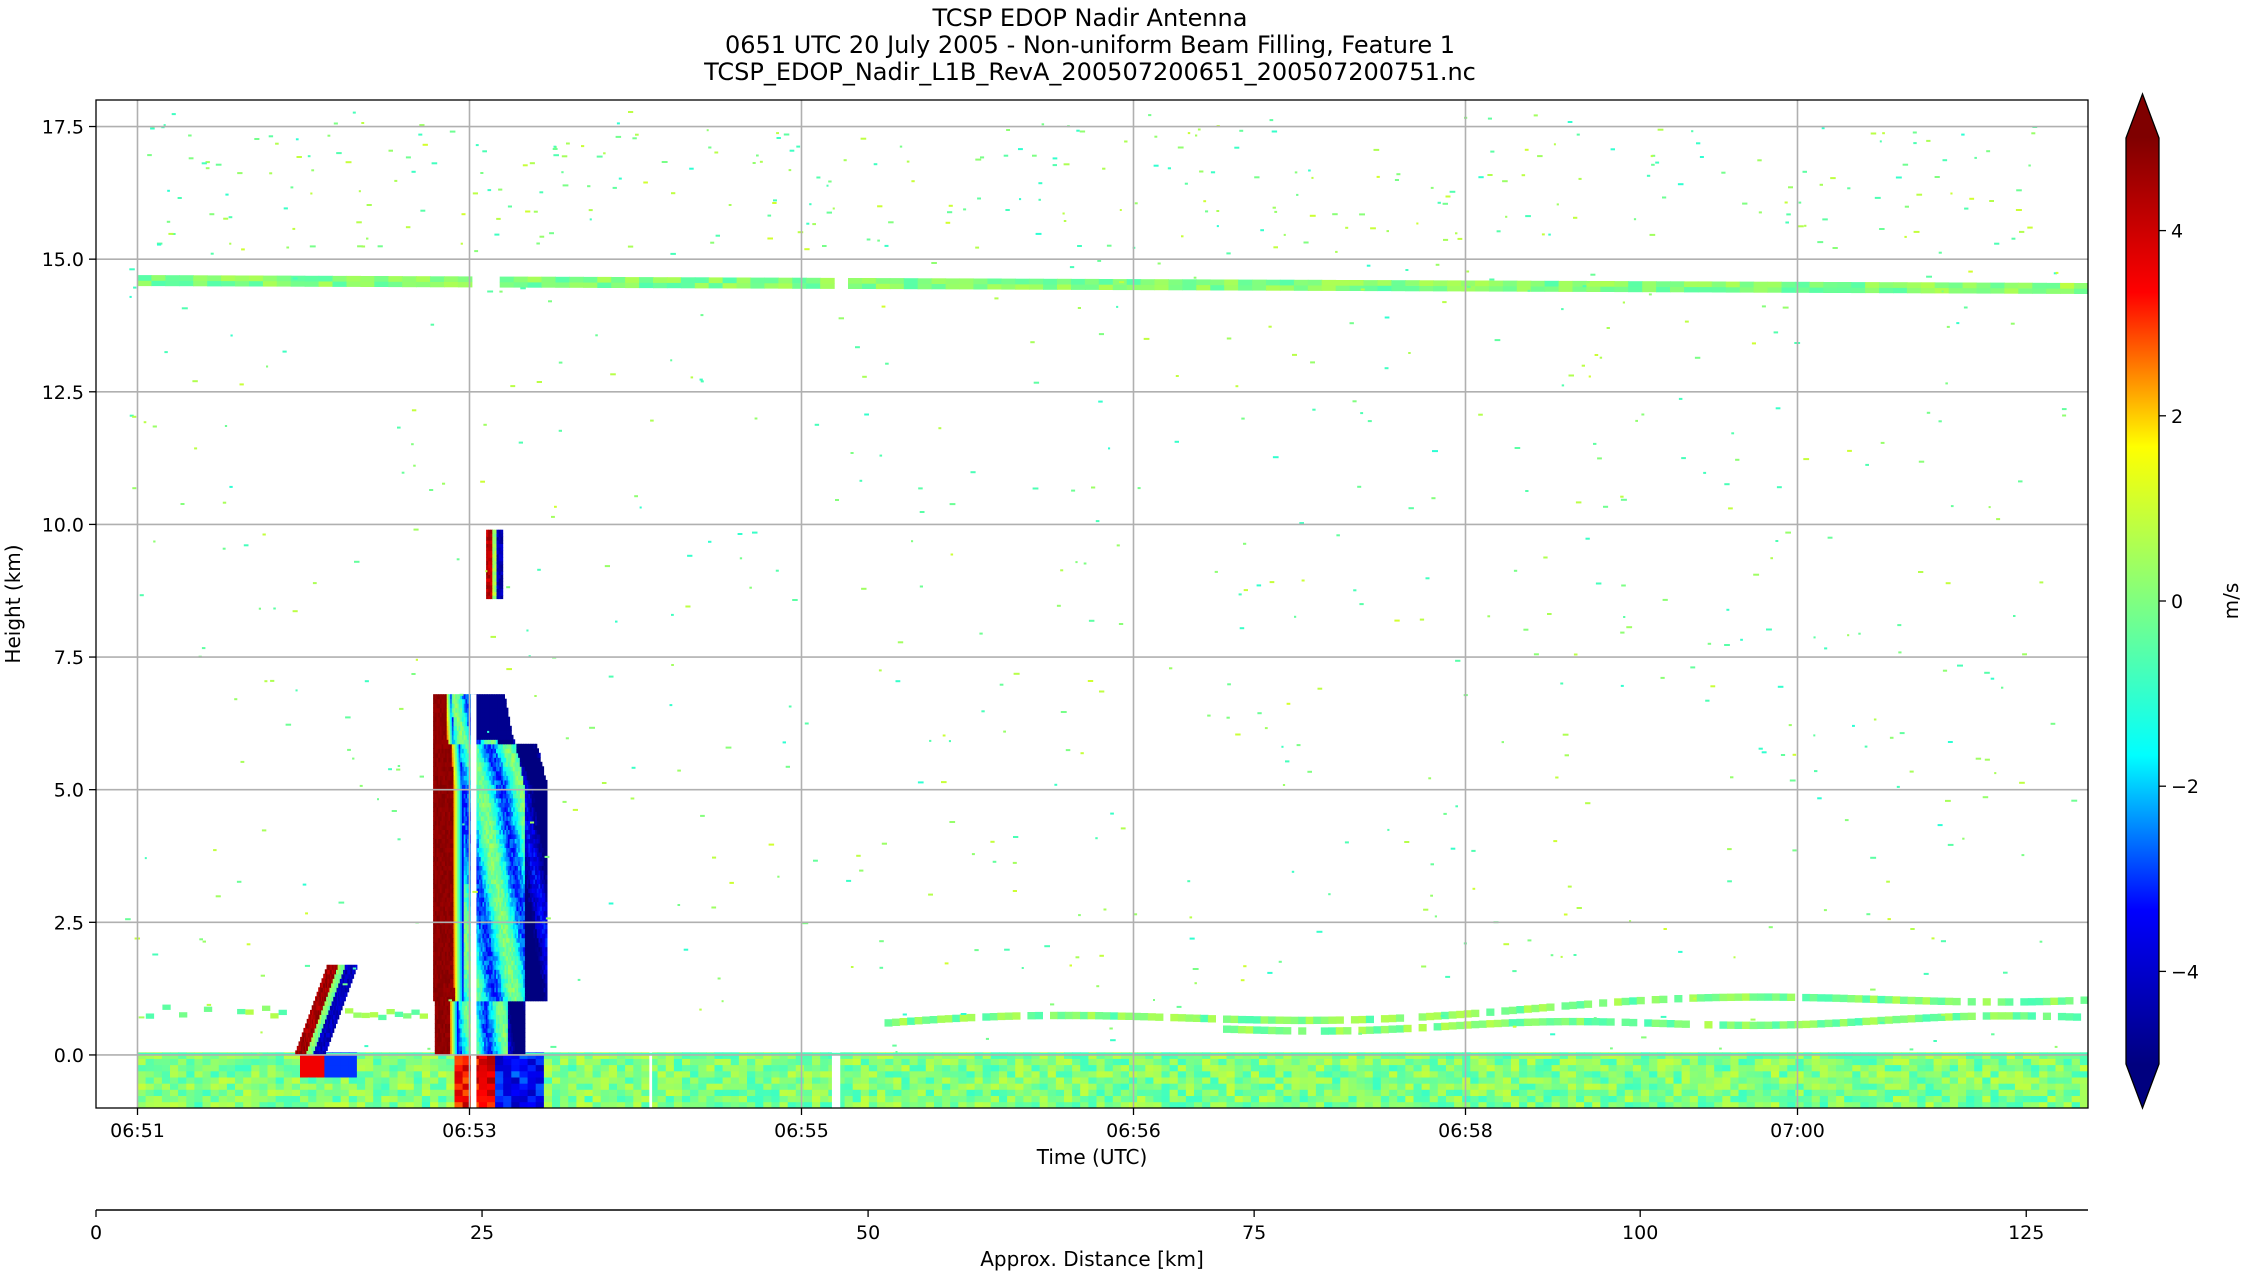 This screenshot has width=2250, height=1275. What do you see at coordinates (2177, 417) in the screenshot?
I see `colorbar-tick-label: 2` at bounding box center [2177, 417].